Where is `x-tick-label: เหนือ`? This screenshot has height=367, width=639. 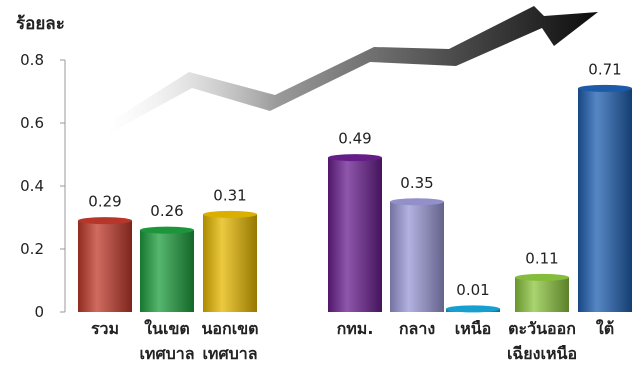
x-tick-label: เหนือ is located at coordinates (473, 328).